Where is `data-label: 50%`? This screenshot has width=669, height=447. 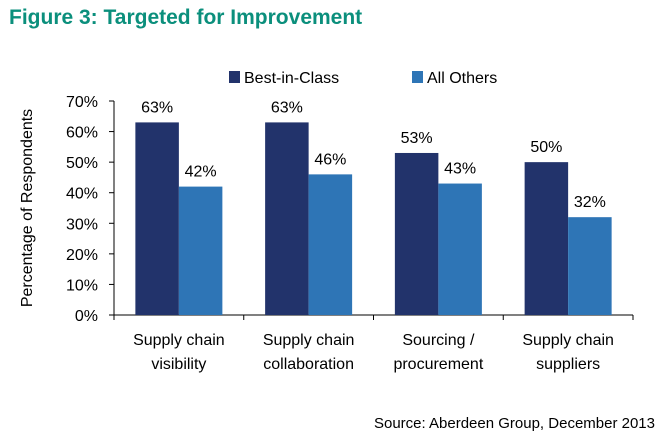 data-label: 50% is located at coordinates (546, 147).